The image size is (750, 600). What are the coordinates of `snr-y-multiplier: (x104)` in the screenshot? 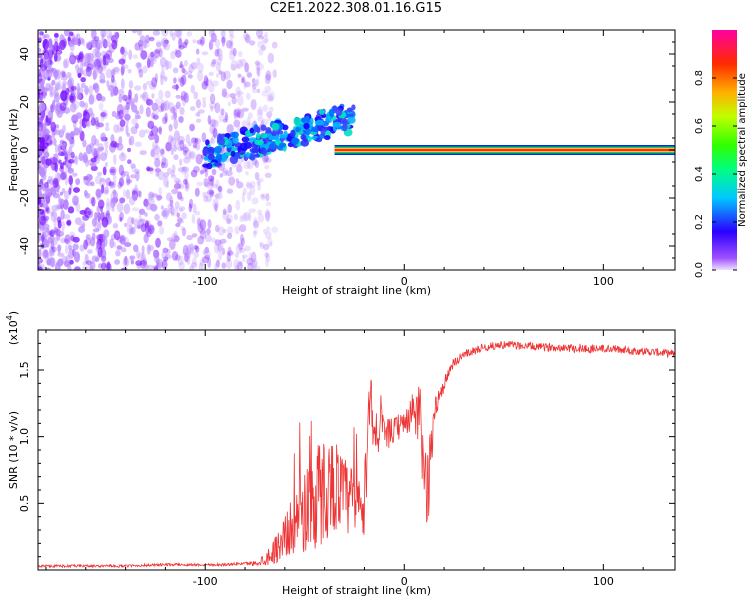 It's located at (12, 328).